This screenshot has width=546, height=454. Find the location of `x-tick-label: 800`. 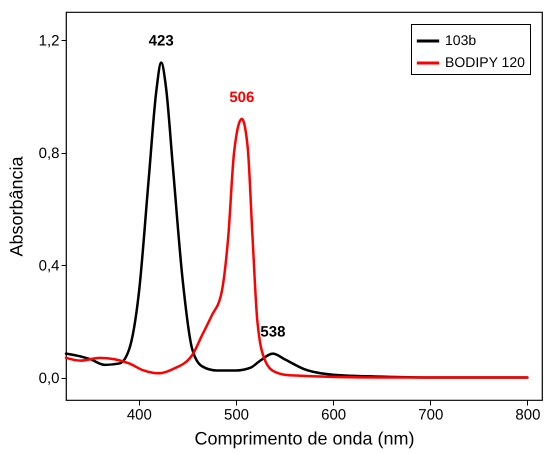

x-tick-label: 800 is located at coordinates (527, 415).